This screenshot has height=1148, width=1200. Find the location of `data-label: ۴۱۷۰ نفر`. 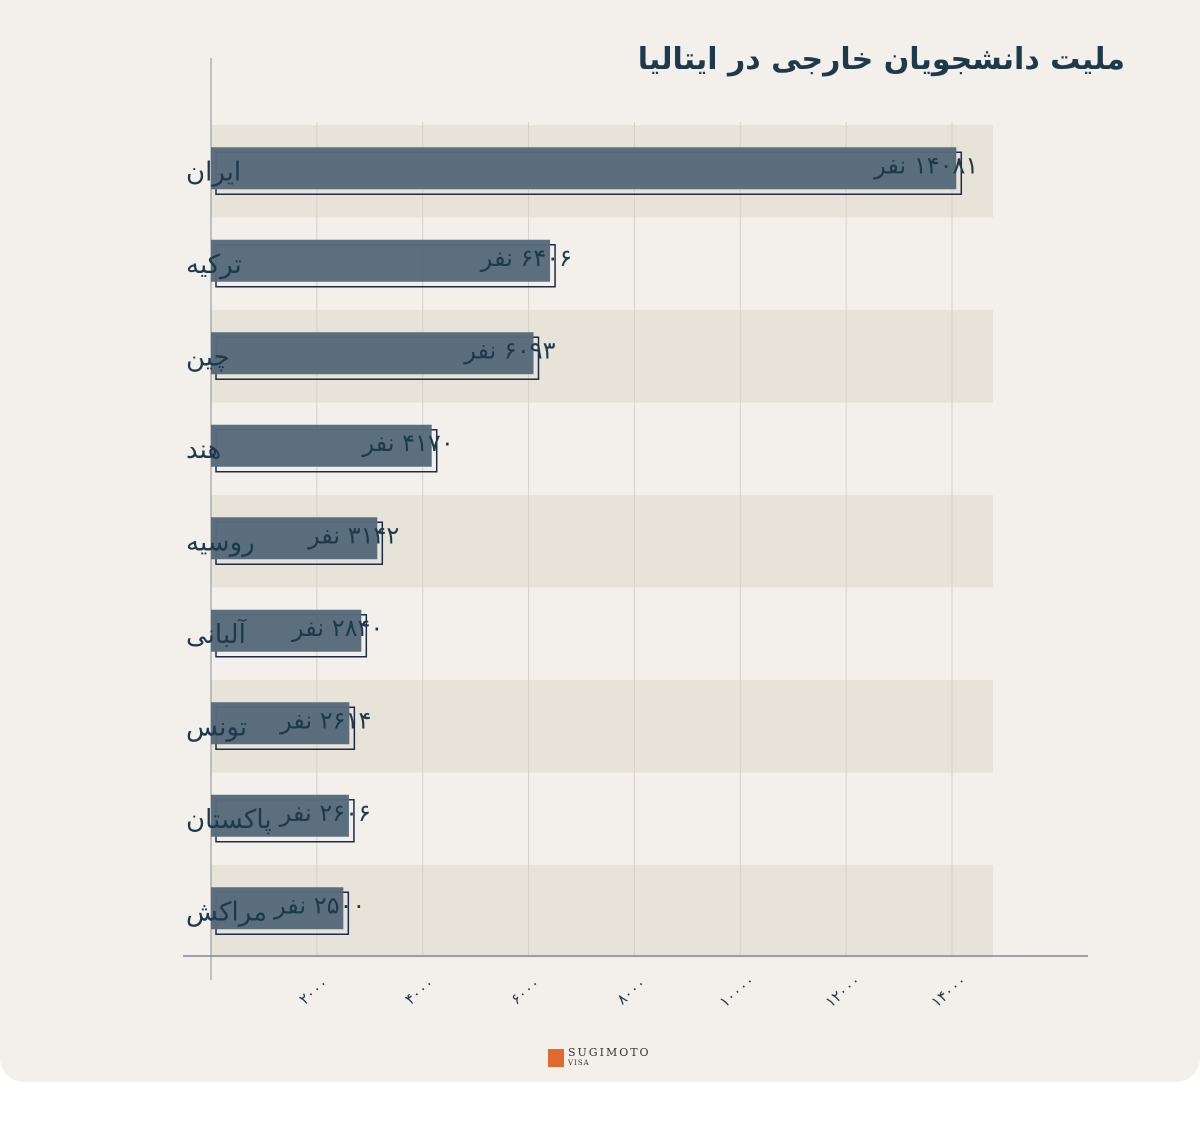

data-label: ۴۱۷۰ نفر is located at coordinates (407, 443).